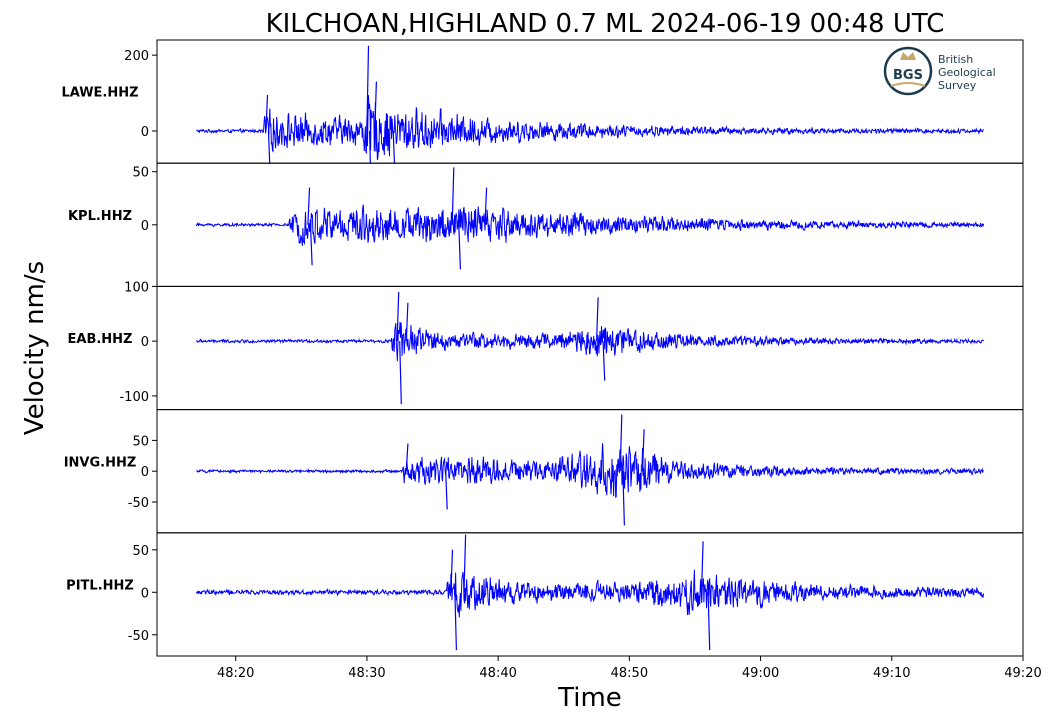 The image size is (1052, 723). I want to click on station-label: INVG.HHZ, so click(100, 462).